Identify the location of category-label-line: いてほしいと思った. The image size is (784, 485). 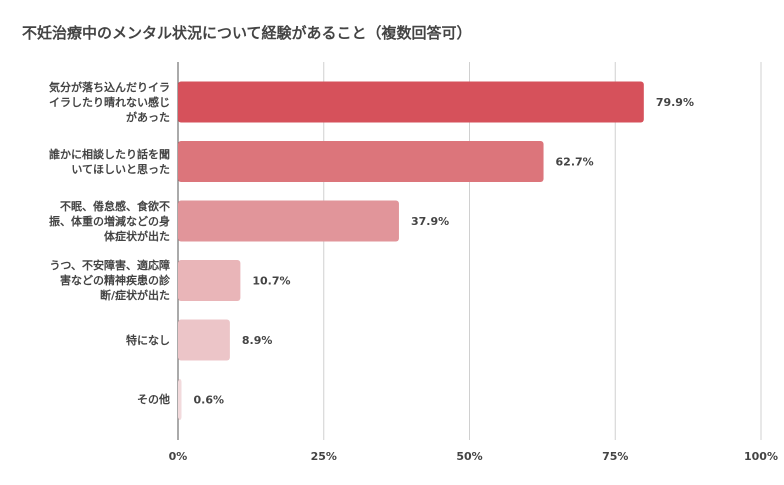
(120, 169).